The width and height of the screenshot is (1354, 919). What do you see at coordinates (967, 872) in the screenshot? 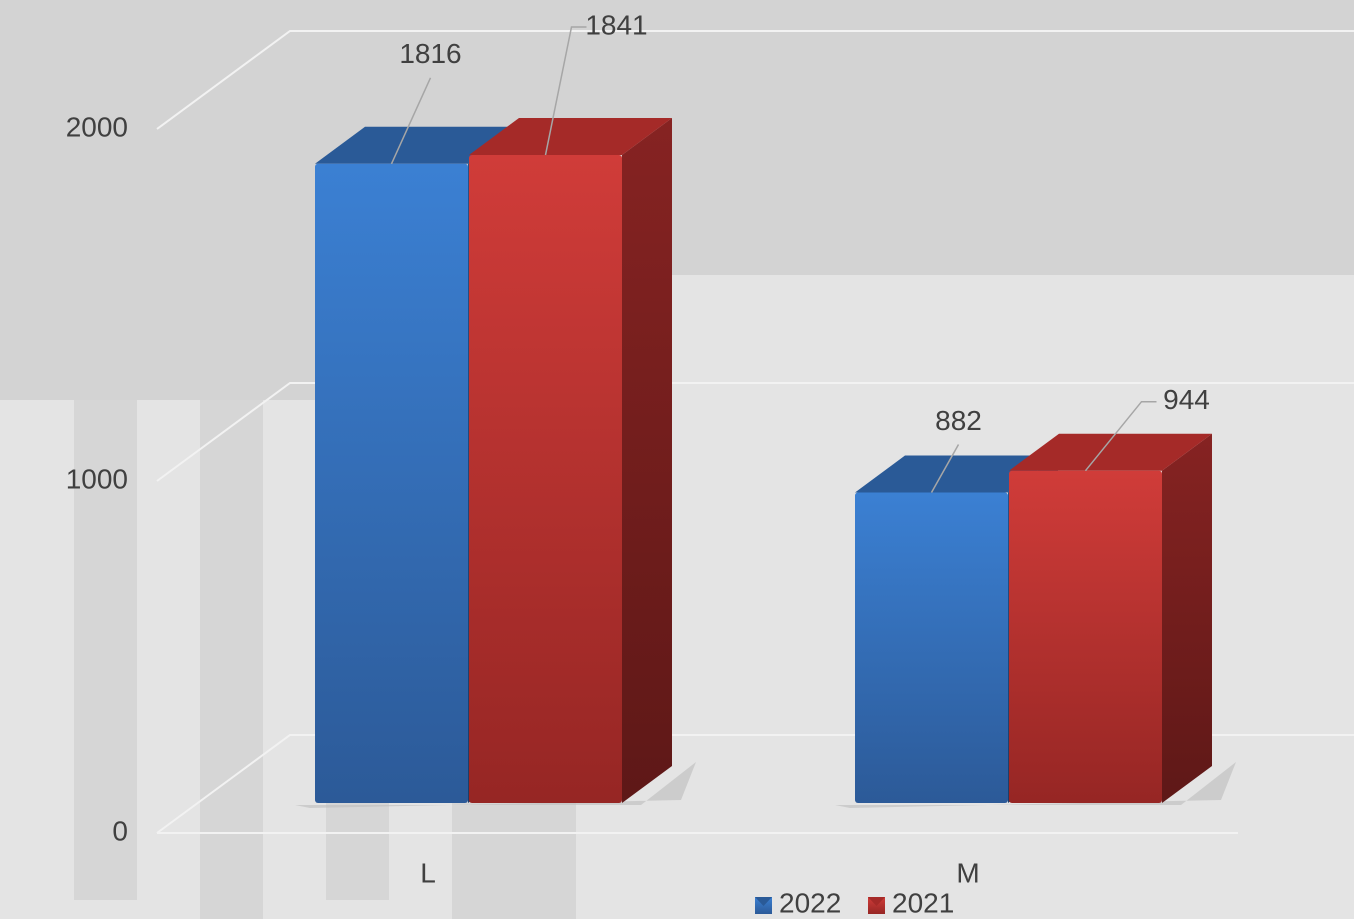
I see `x-tick-label: M` at bounding box center [967, 872].